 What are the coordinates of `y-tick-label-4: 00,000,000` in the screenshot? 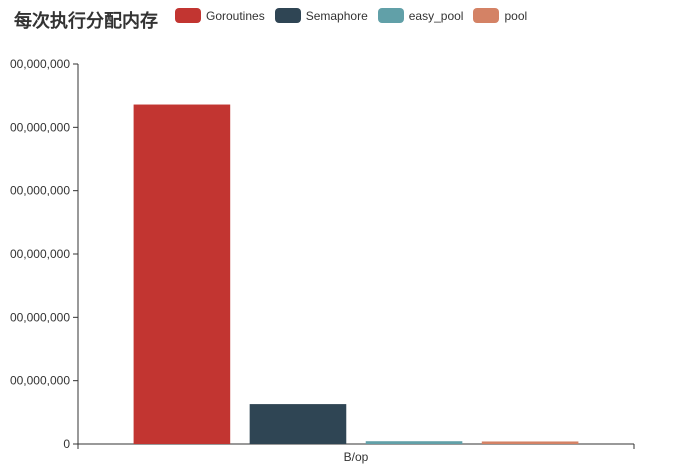 It's located at (40, 191).